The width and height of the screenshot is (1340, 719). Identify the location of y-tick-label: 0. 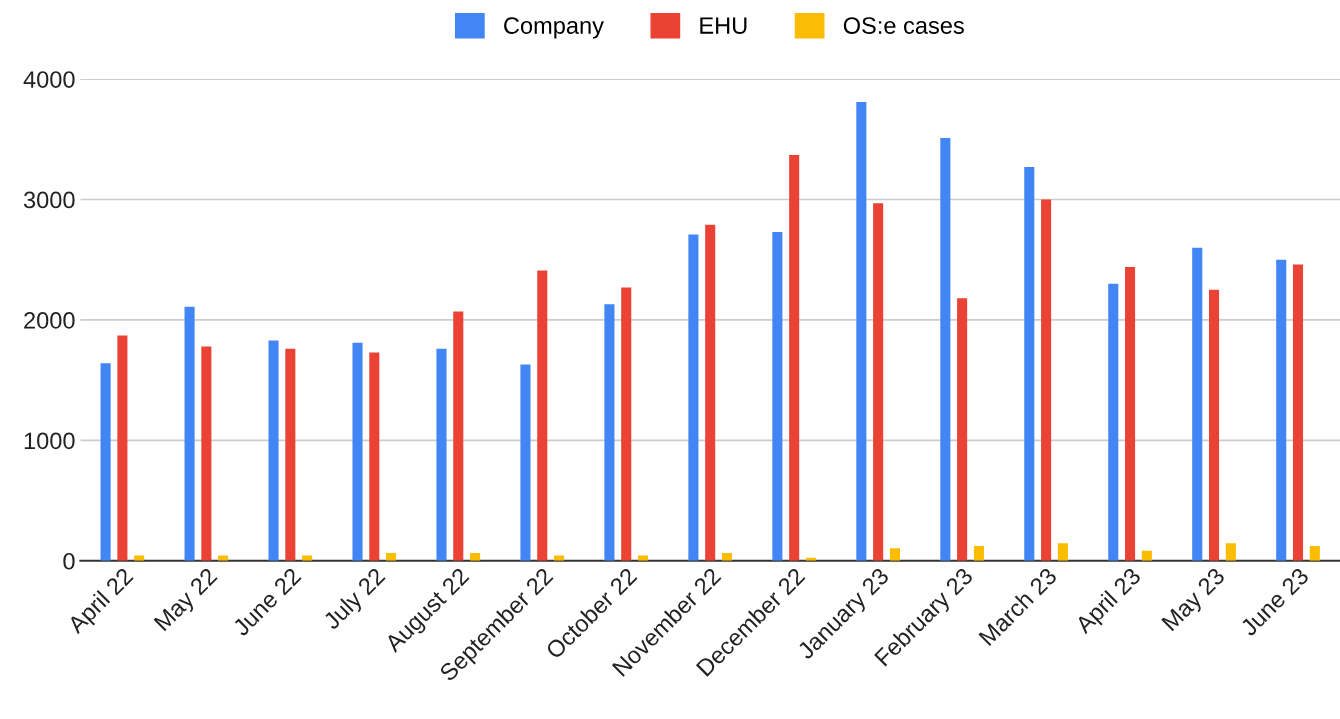
(69, 561).